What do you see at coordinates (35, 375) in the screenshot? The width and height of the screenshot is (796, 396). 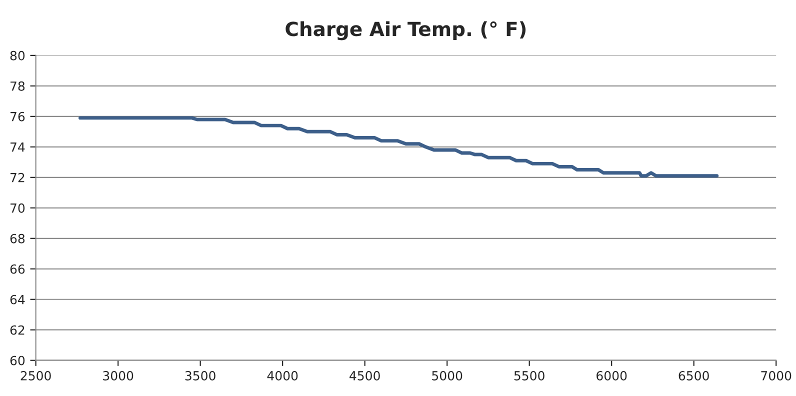 I see `x-tick-label: 2500` at bounding box center [35, 375].